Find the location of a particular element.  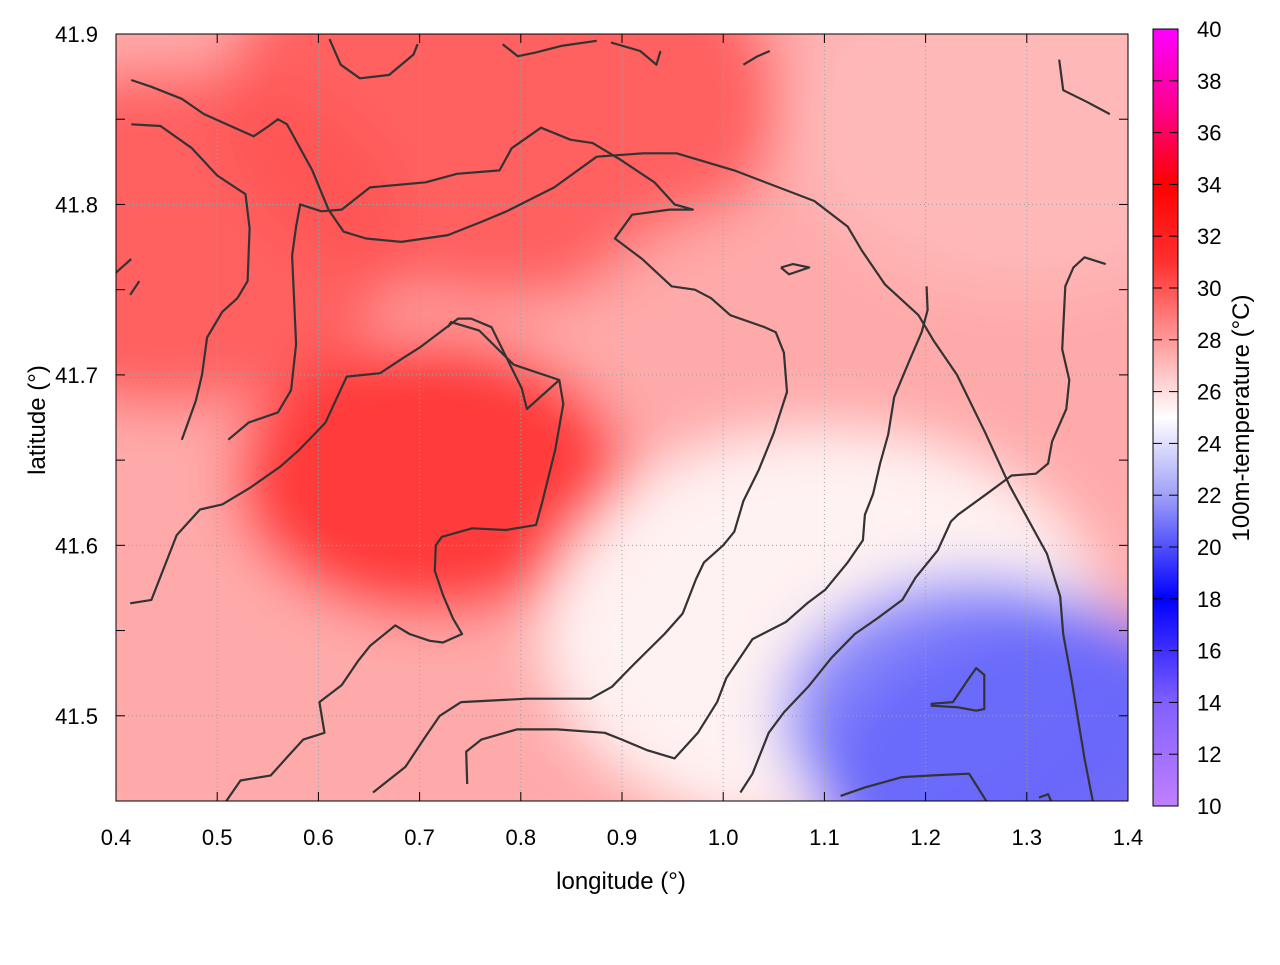

x-tick-label: 1.2 is located at coordinates (925, 837).